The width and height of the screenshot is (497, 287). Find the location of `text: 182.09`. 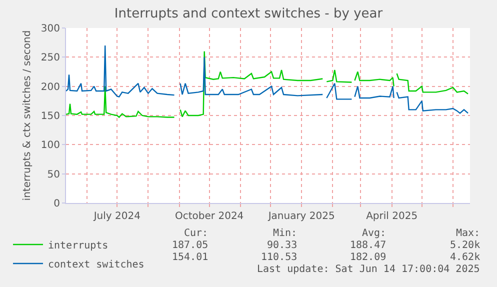

text: 182.09 is located at coordinates (368, 257).